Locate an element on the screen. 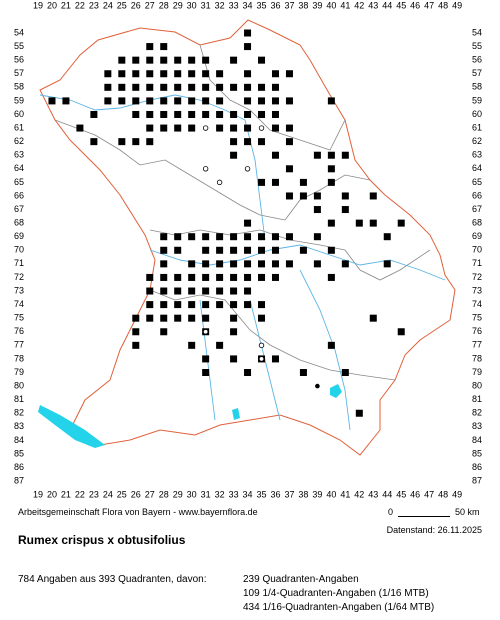 This screenshot has width=500, height=620. lake is located at coordinates (71, 426).